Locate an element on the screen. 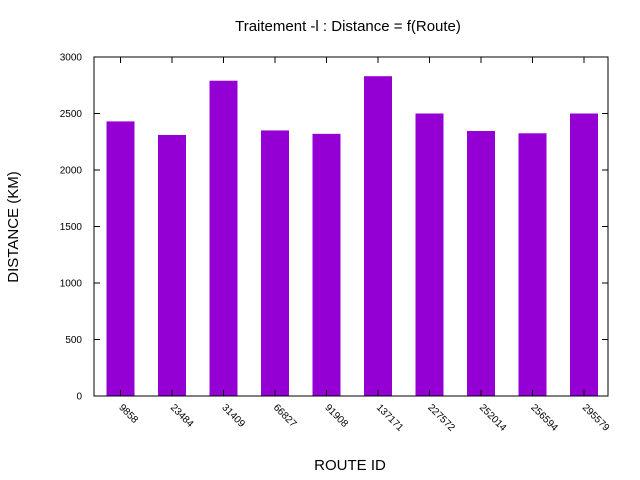  y-tick-label: 2500 is located at coordinates (71, 114).